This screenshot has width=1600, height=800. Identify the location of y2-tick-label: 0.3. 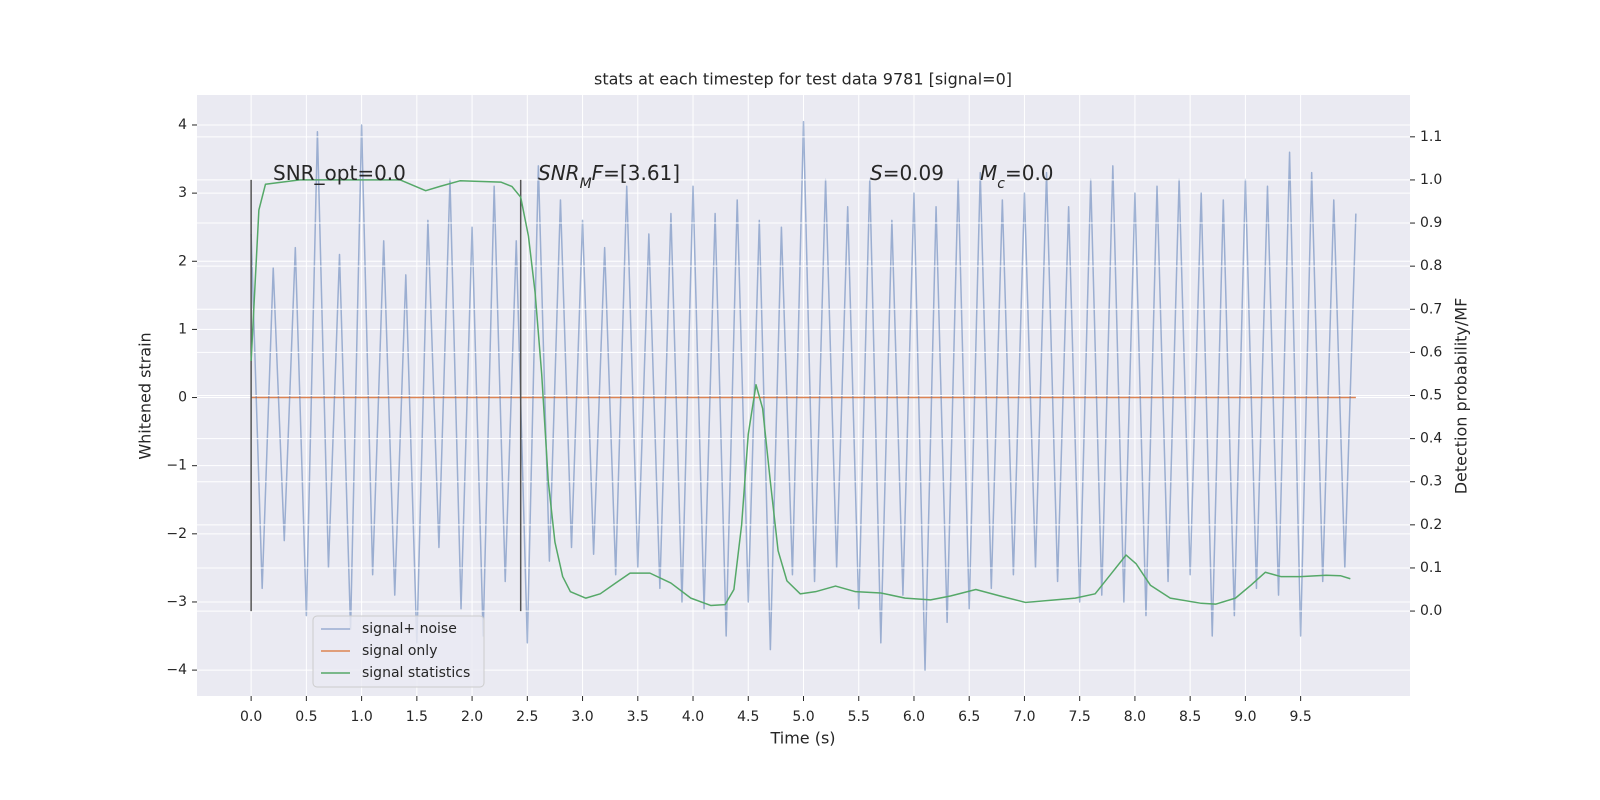
(1431, 482).